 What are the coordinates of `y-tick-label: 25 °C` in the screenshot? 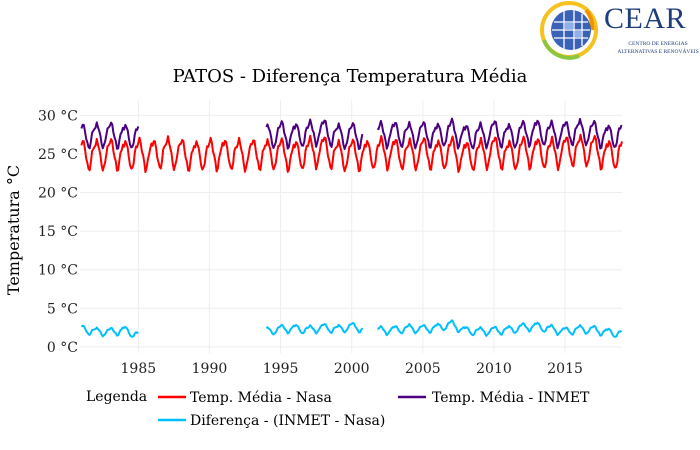 It's located at (58, 155).